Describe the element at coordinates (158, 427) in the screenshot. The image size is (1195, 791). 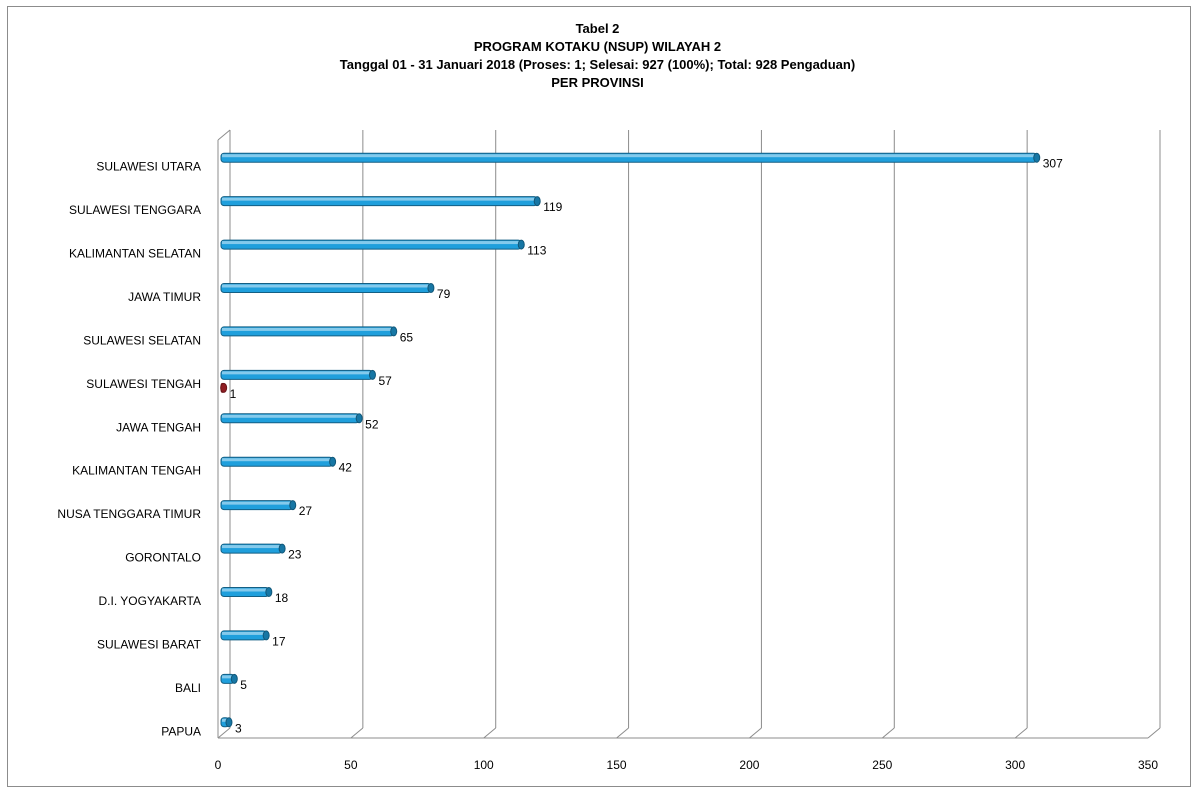
I see `category-label: JAWA TENGAH` at that location.